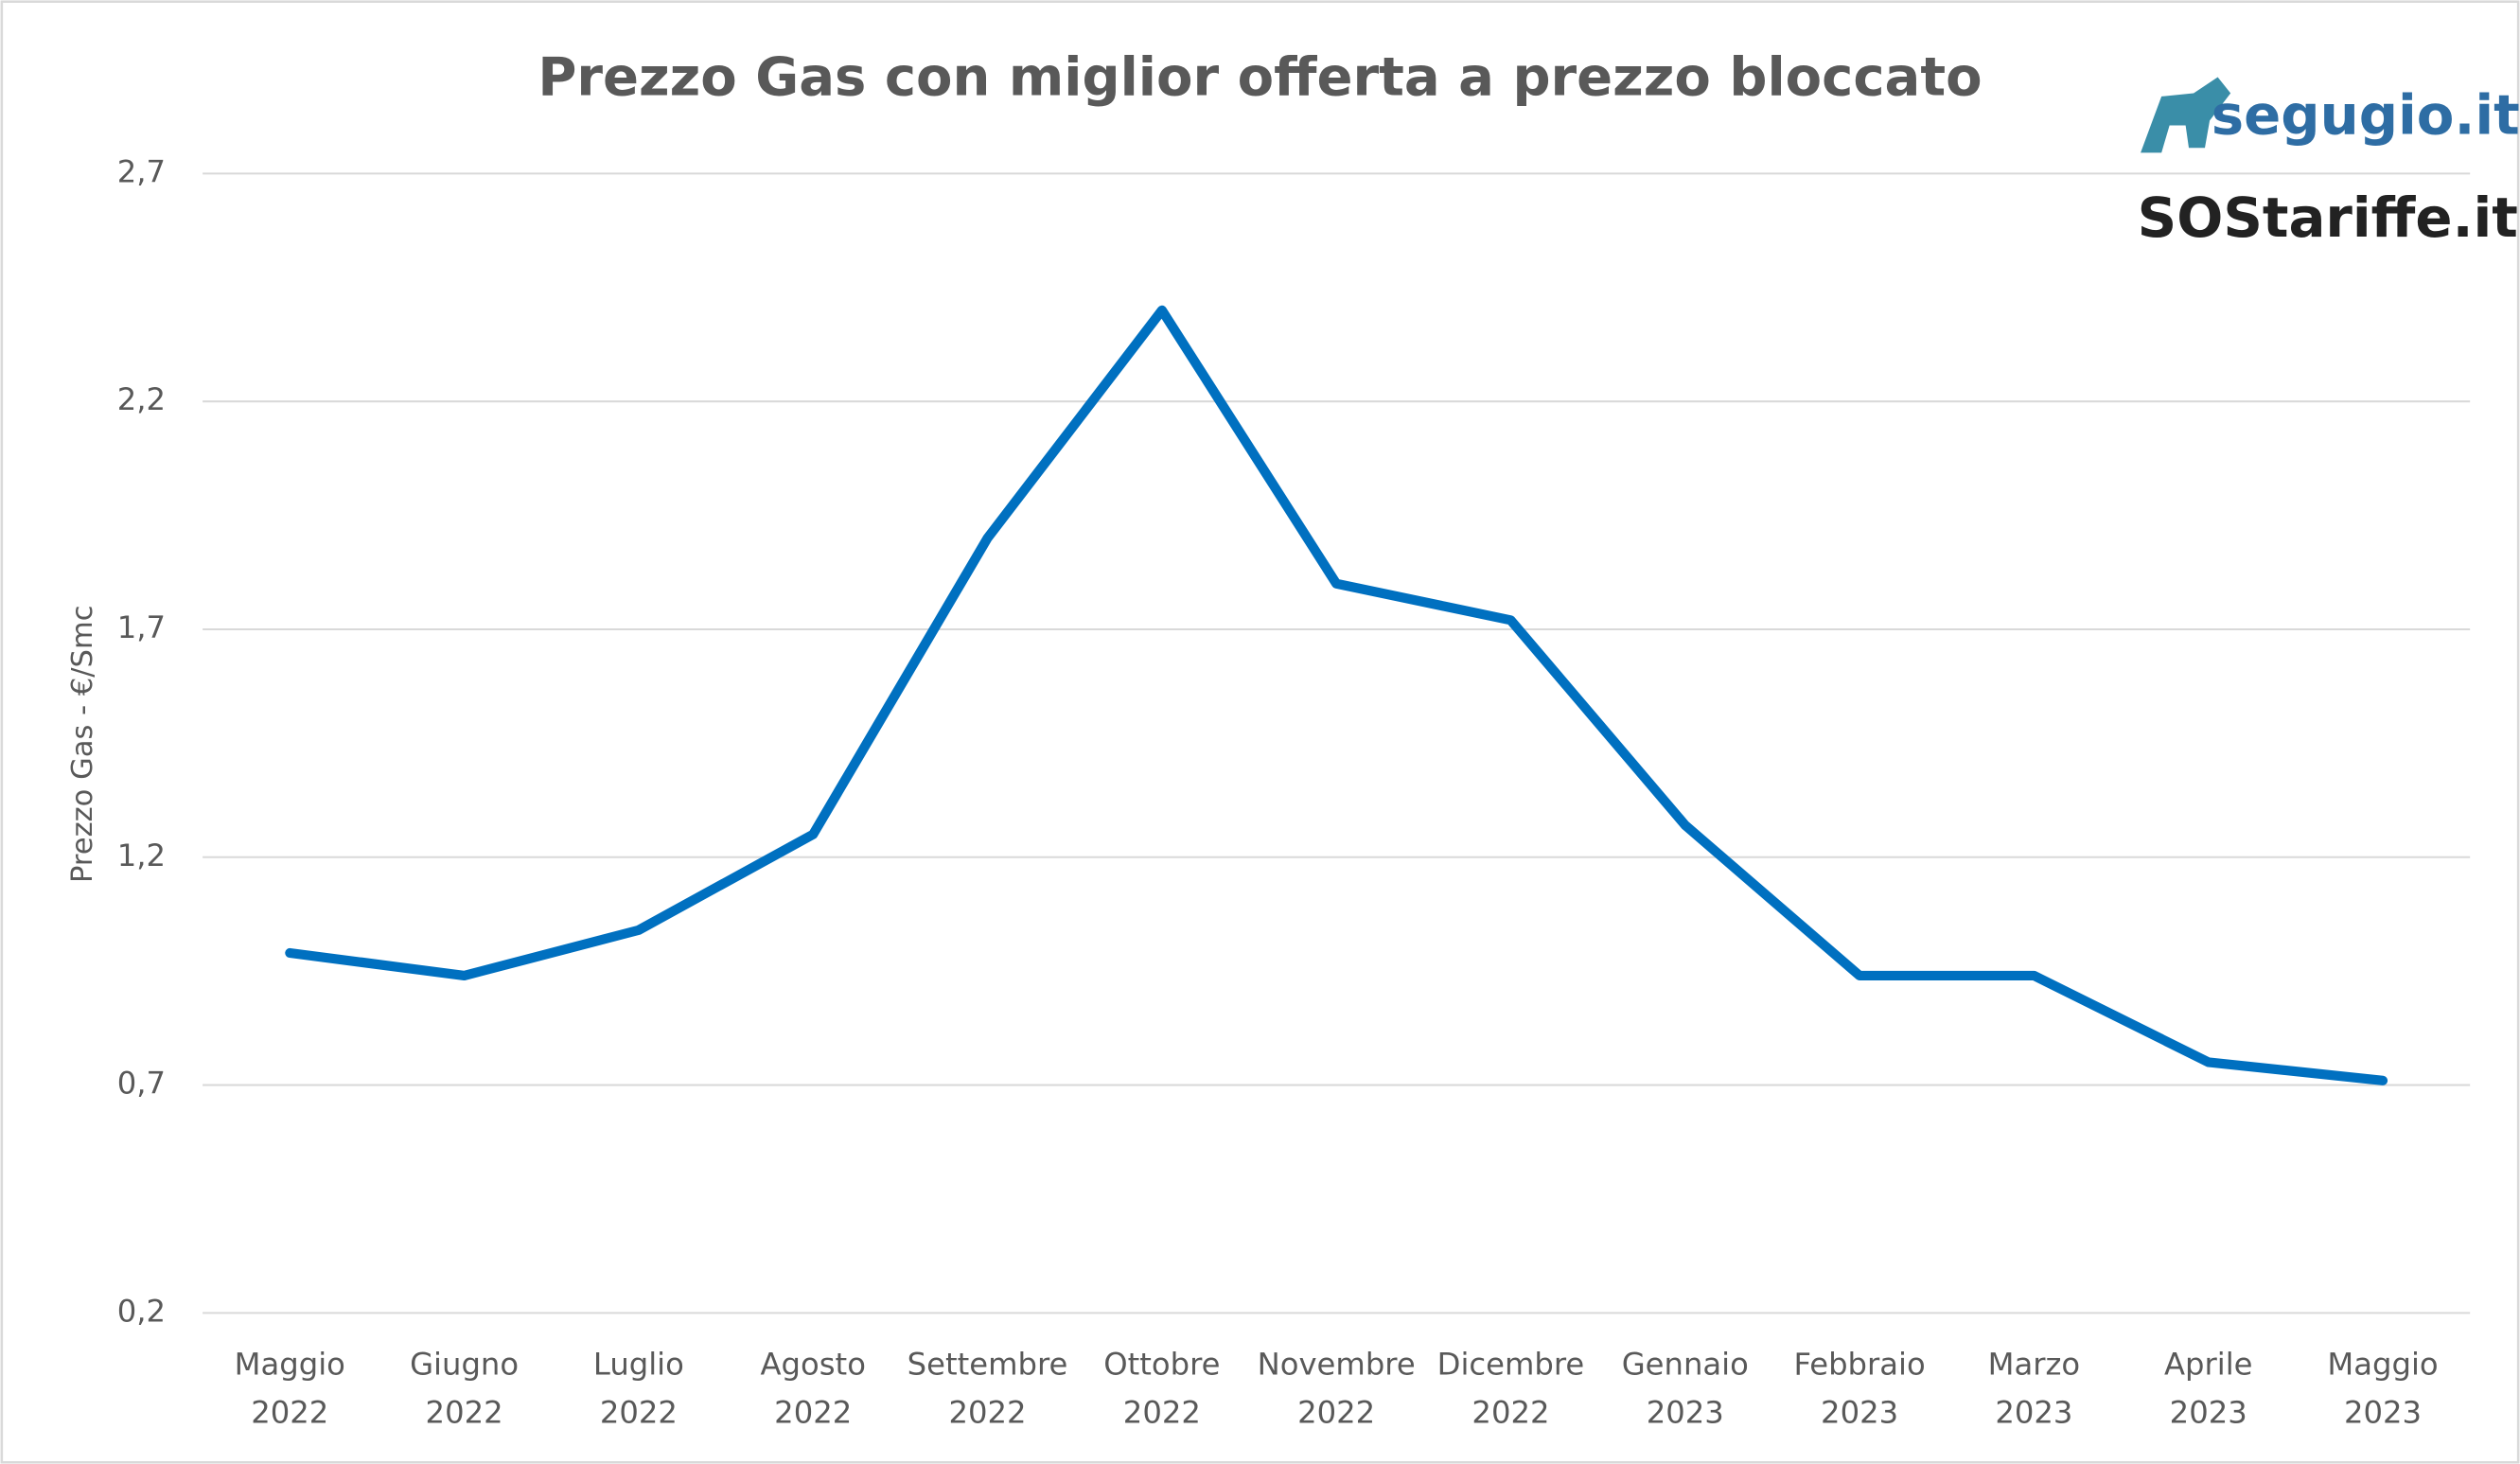 The height and width of the screenshot is (1464, 2520). What do you see at coordinates (1511, 1388) in the screenshot?
I see `x-tick-label: Dicembre 2022` at bounding box center [1511, 1388].